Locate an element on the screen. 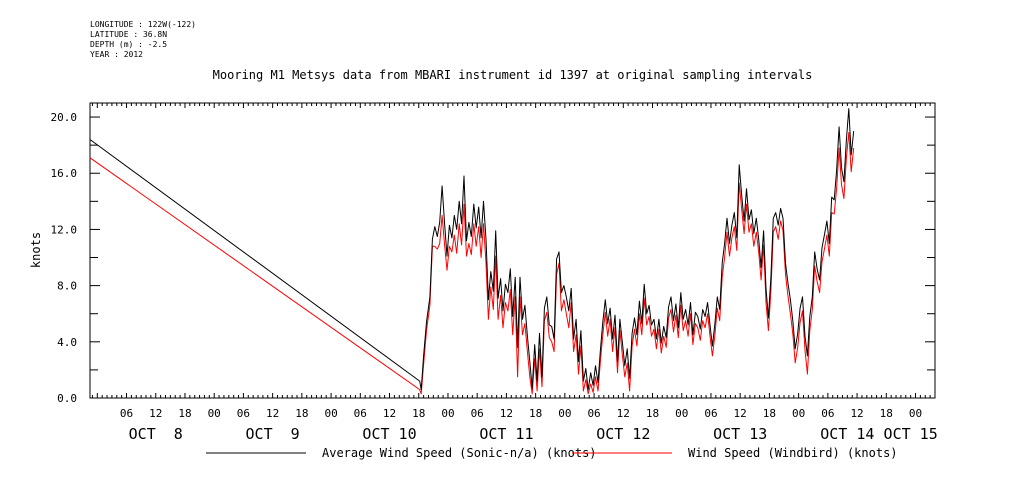  x-day-label: OCT 12 is located at coordinates (623, 434).